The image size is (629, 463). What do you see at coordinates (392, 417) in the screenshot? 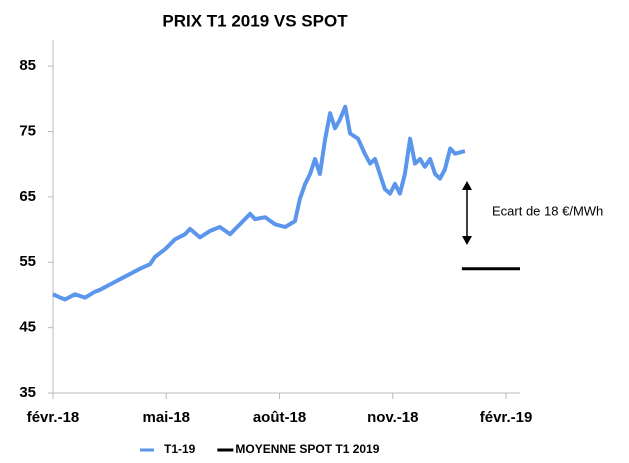
I see `x-tick-label: nov.-18` at bounding box center [392, 417].